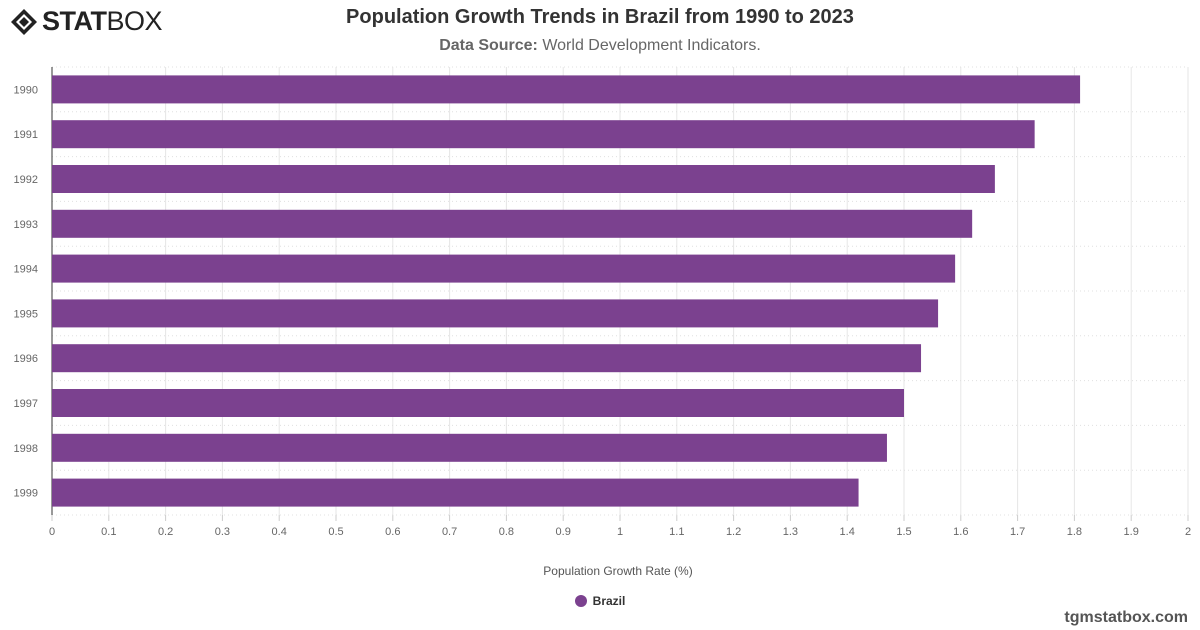 Image resolution: width=1200 pixels, height=630 pixels. I want to click on y-tick-label: 1994, so click(26, 270).